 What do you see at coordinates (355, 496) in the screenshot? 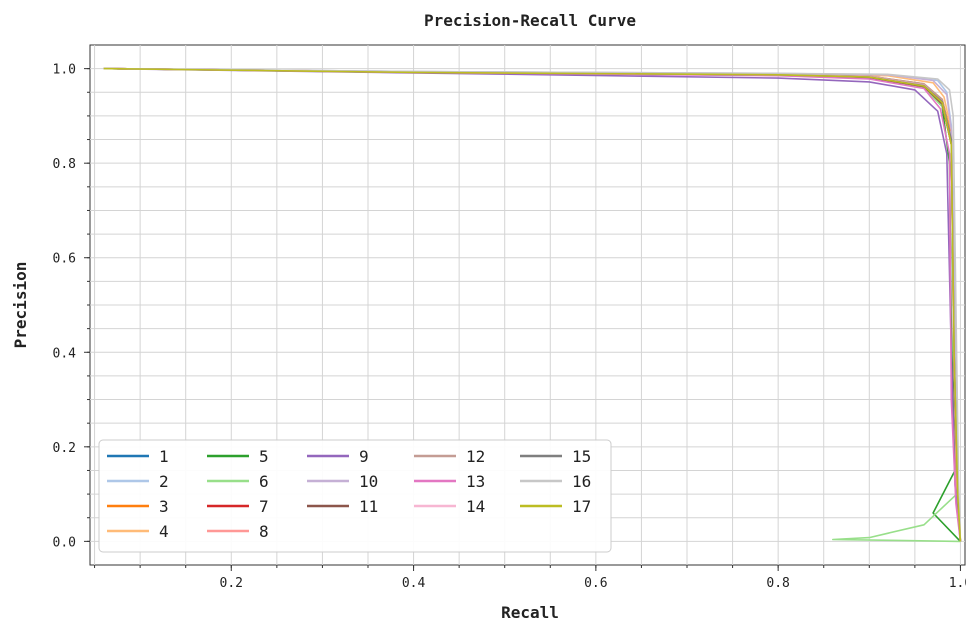
I see `legend-box` at bounding box center [355, 496].